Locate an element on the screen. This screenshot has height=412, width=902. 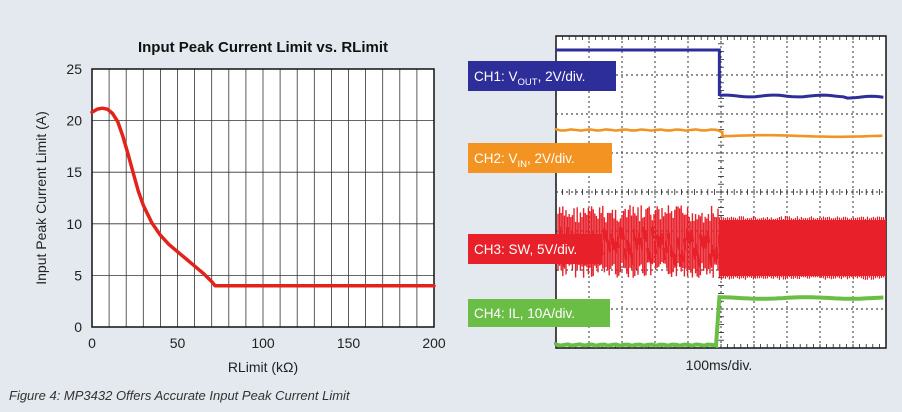
label-text: CH1: VOUT, 2V/div. is located at coordinates (529, 78).